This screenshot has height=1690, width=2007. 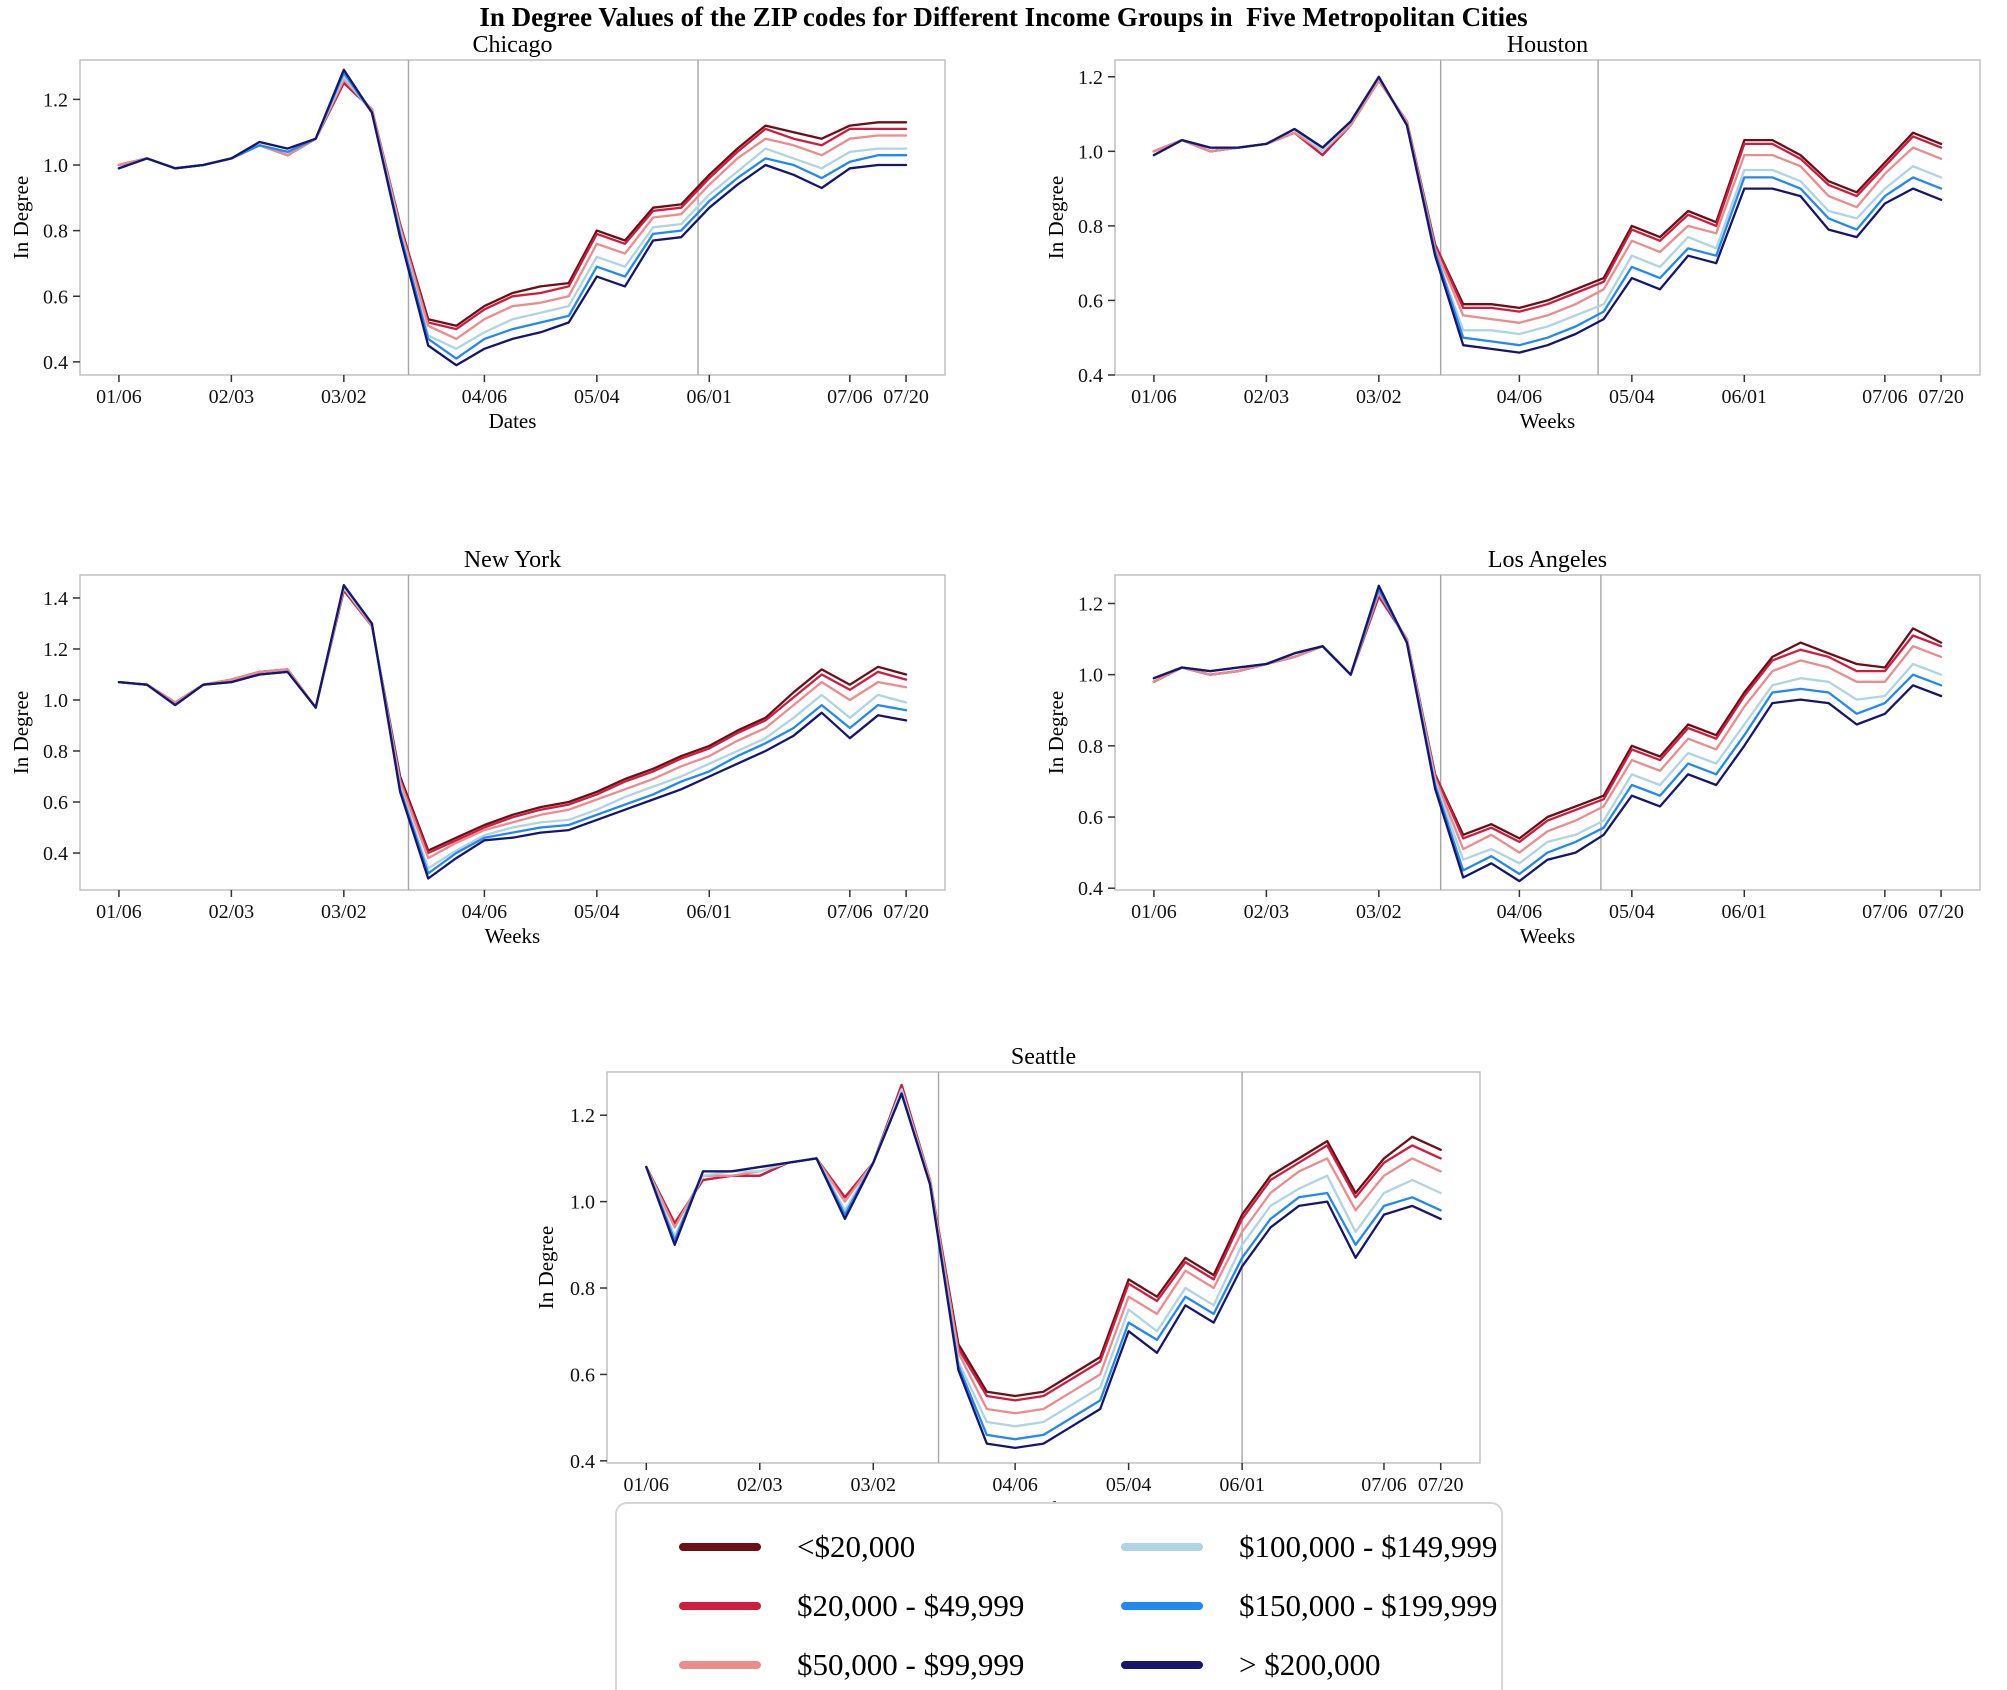 I want to click on subplot-title: Seattle, so click(x=1043, y=1057).